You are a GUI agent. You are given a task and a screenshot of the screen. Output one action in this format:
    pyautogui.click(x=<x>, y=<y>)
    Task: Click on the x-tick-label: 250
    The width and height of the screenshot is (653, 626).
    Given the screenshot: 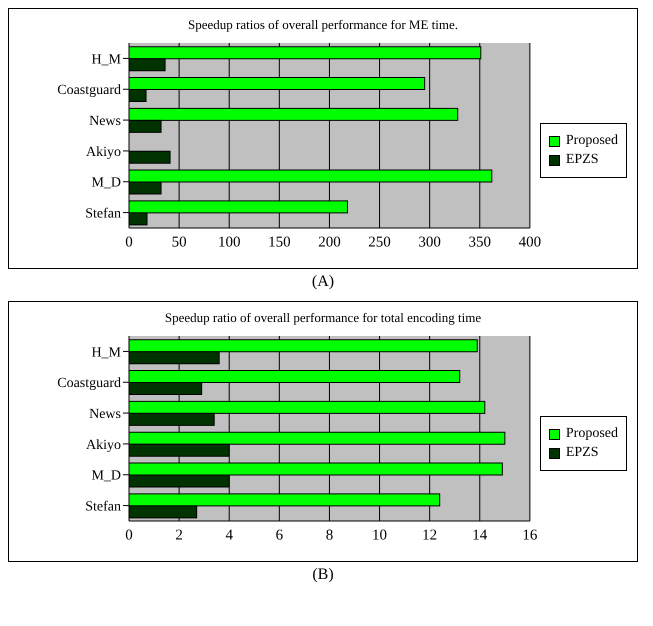 What is the action you would take?
    pyautogui.click(x=379, y=242)
    